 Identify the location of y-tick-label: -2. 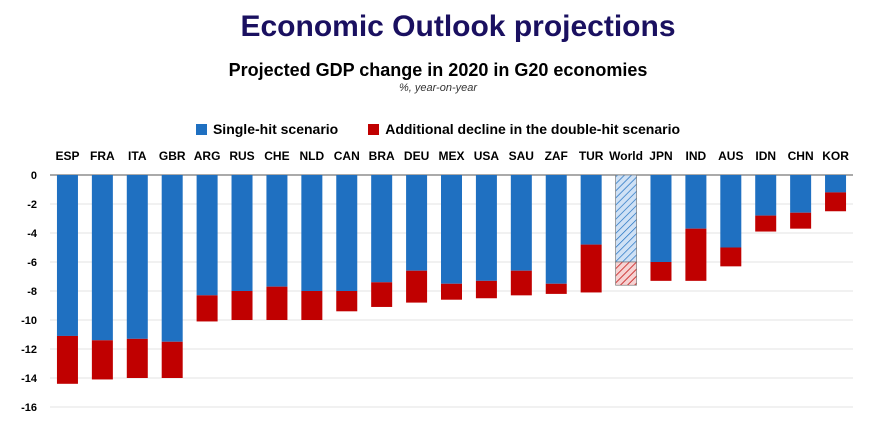
(32, 205).